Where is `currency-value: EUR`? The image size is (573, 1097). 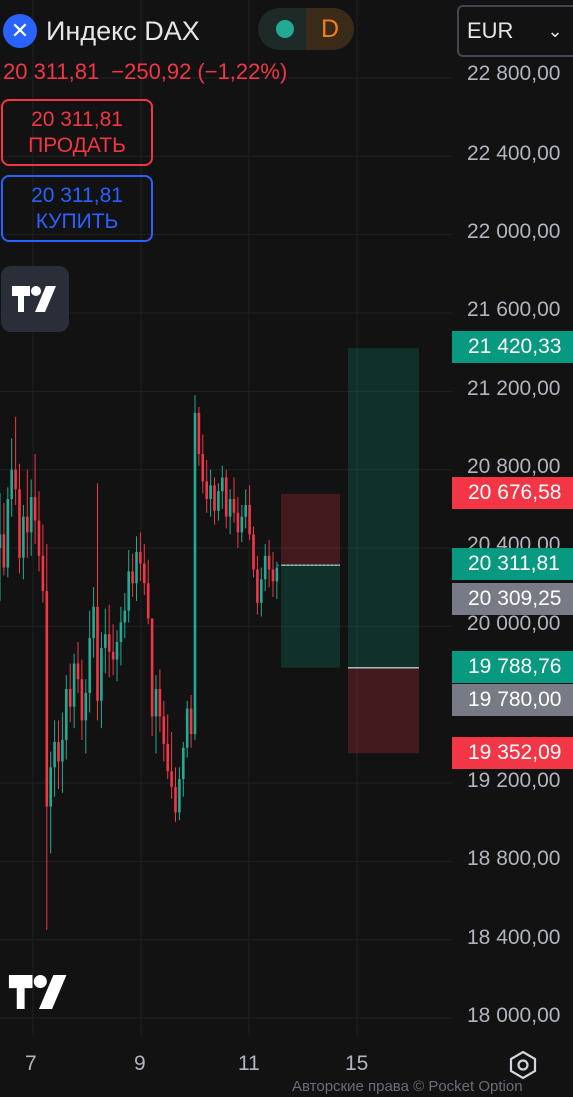
currency-value: EUR is located at coordinates (490, 30).